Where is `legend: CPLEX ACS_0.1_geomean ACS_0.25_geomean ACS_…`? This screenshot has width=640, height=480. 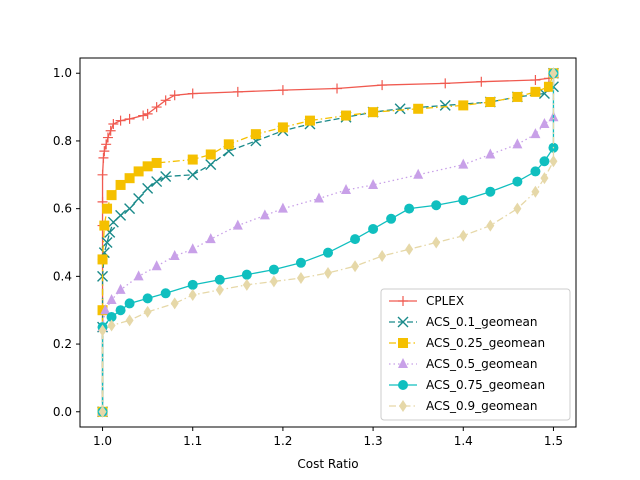 legend: CPLEX ACS_0.1_geomean ACS_0.25_geomean ACS_… is located at coordinates (475, 354).